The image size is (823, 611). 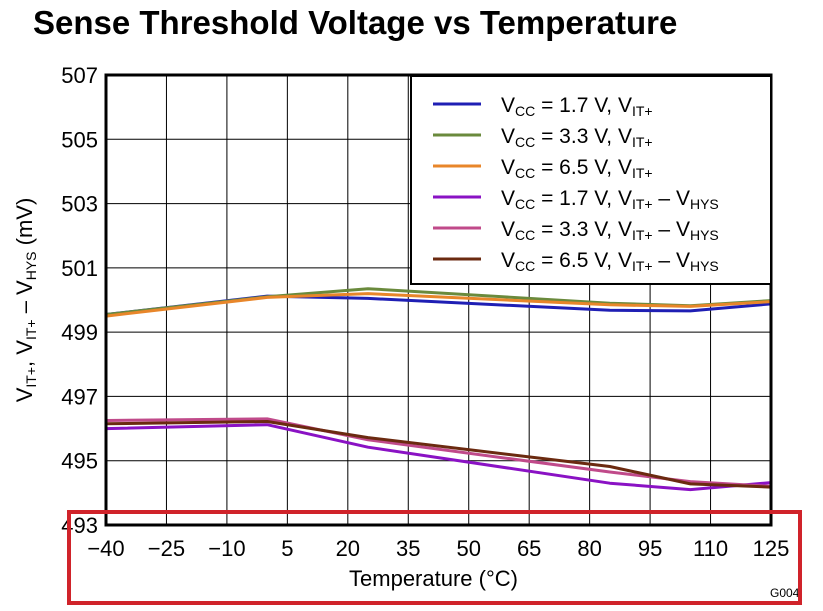 What do you see at coordinates (408, 548) in the screenshot?
I see `x-tick-label: 35` at bounding box center [408, 548].